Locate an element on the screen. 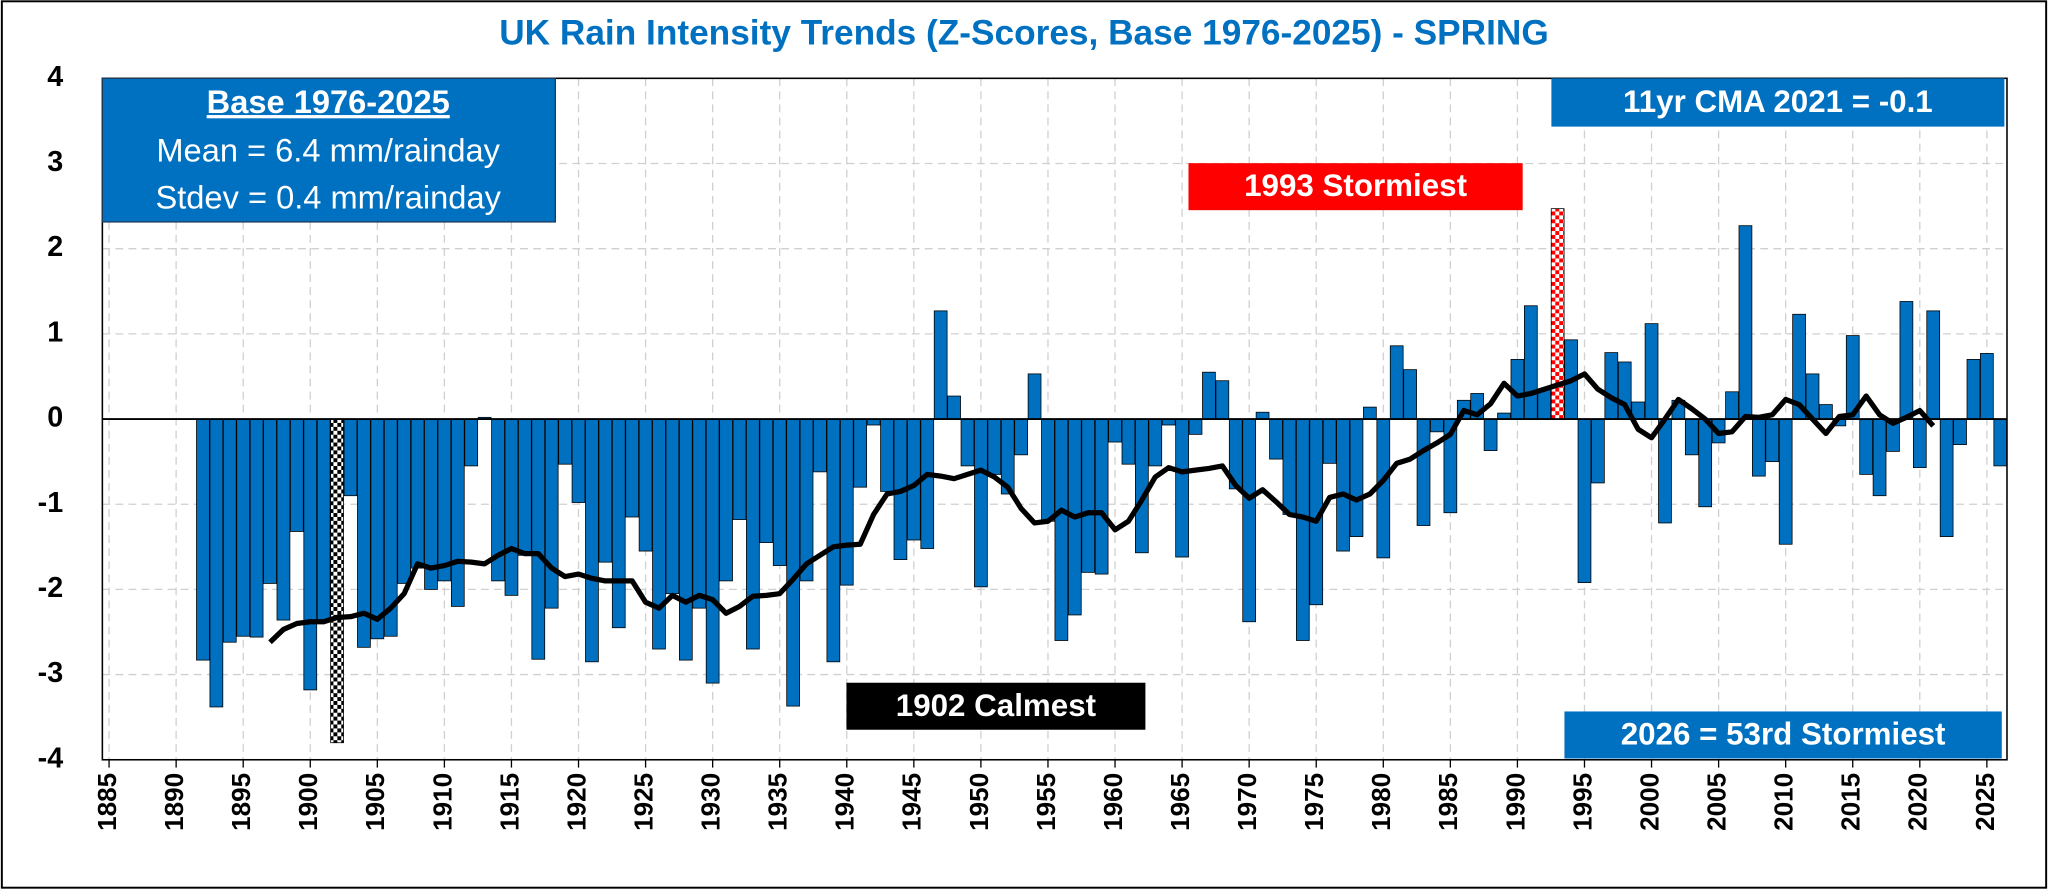 The image size is (2048, 889). x-tick-label: 1915 is located at coordinates (509, 802).